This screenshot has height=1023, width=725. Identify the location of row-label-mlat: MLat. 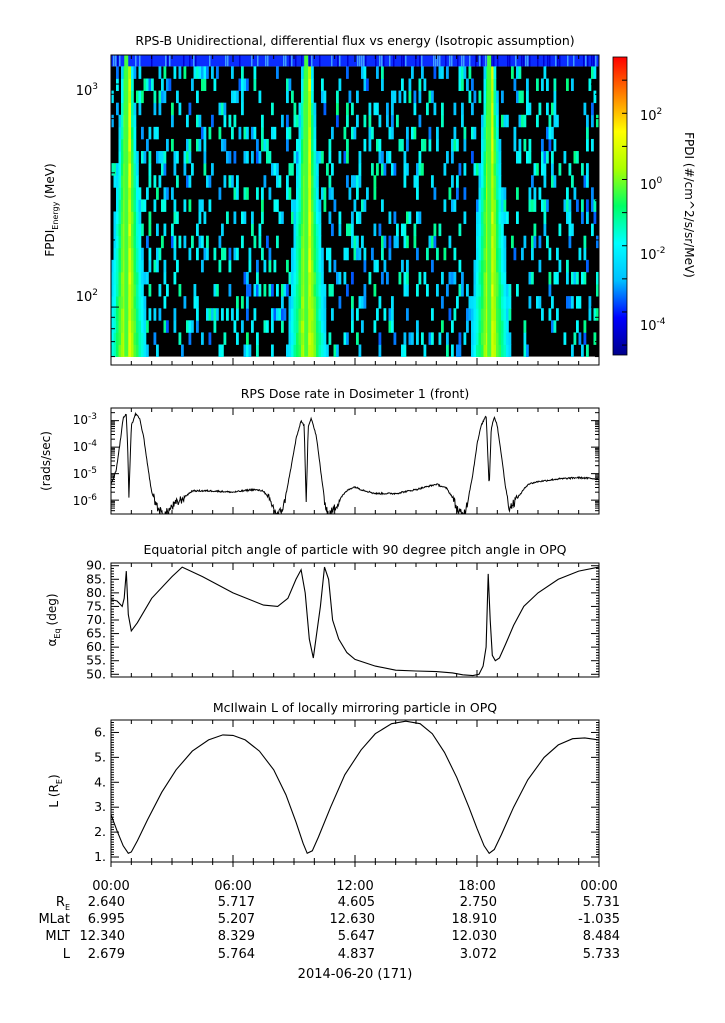
(54, 919).